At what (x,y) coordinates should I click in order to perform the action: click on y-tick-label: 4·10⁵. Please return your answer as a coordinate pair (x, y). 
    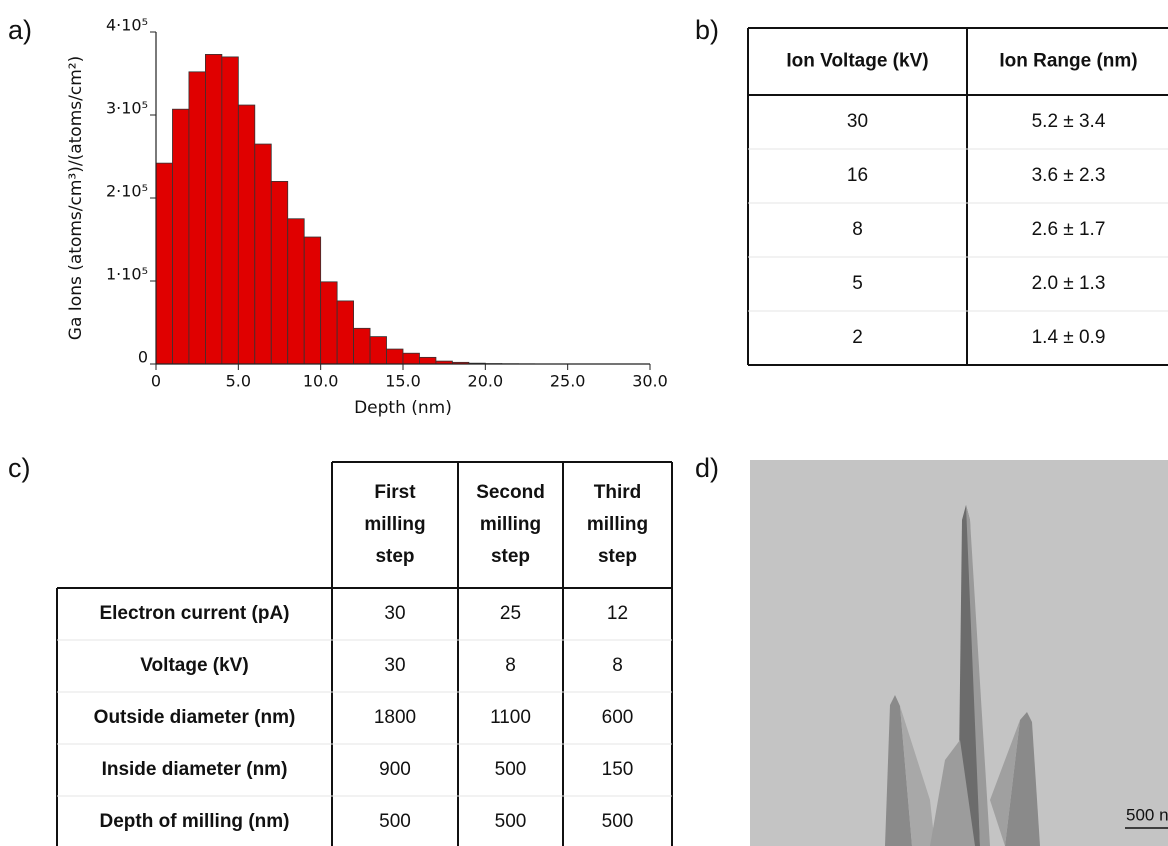
    Looking at the image, I should click on (127, 25).